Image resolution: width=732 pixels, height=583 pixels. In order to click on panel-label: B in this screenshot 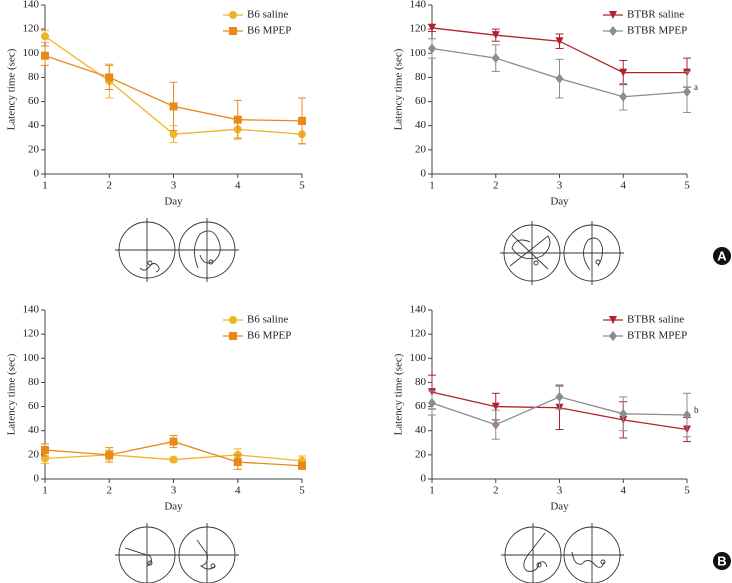, I will do `click(721, 560)`.